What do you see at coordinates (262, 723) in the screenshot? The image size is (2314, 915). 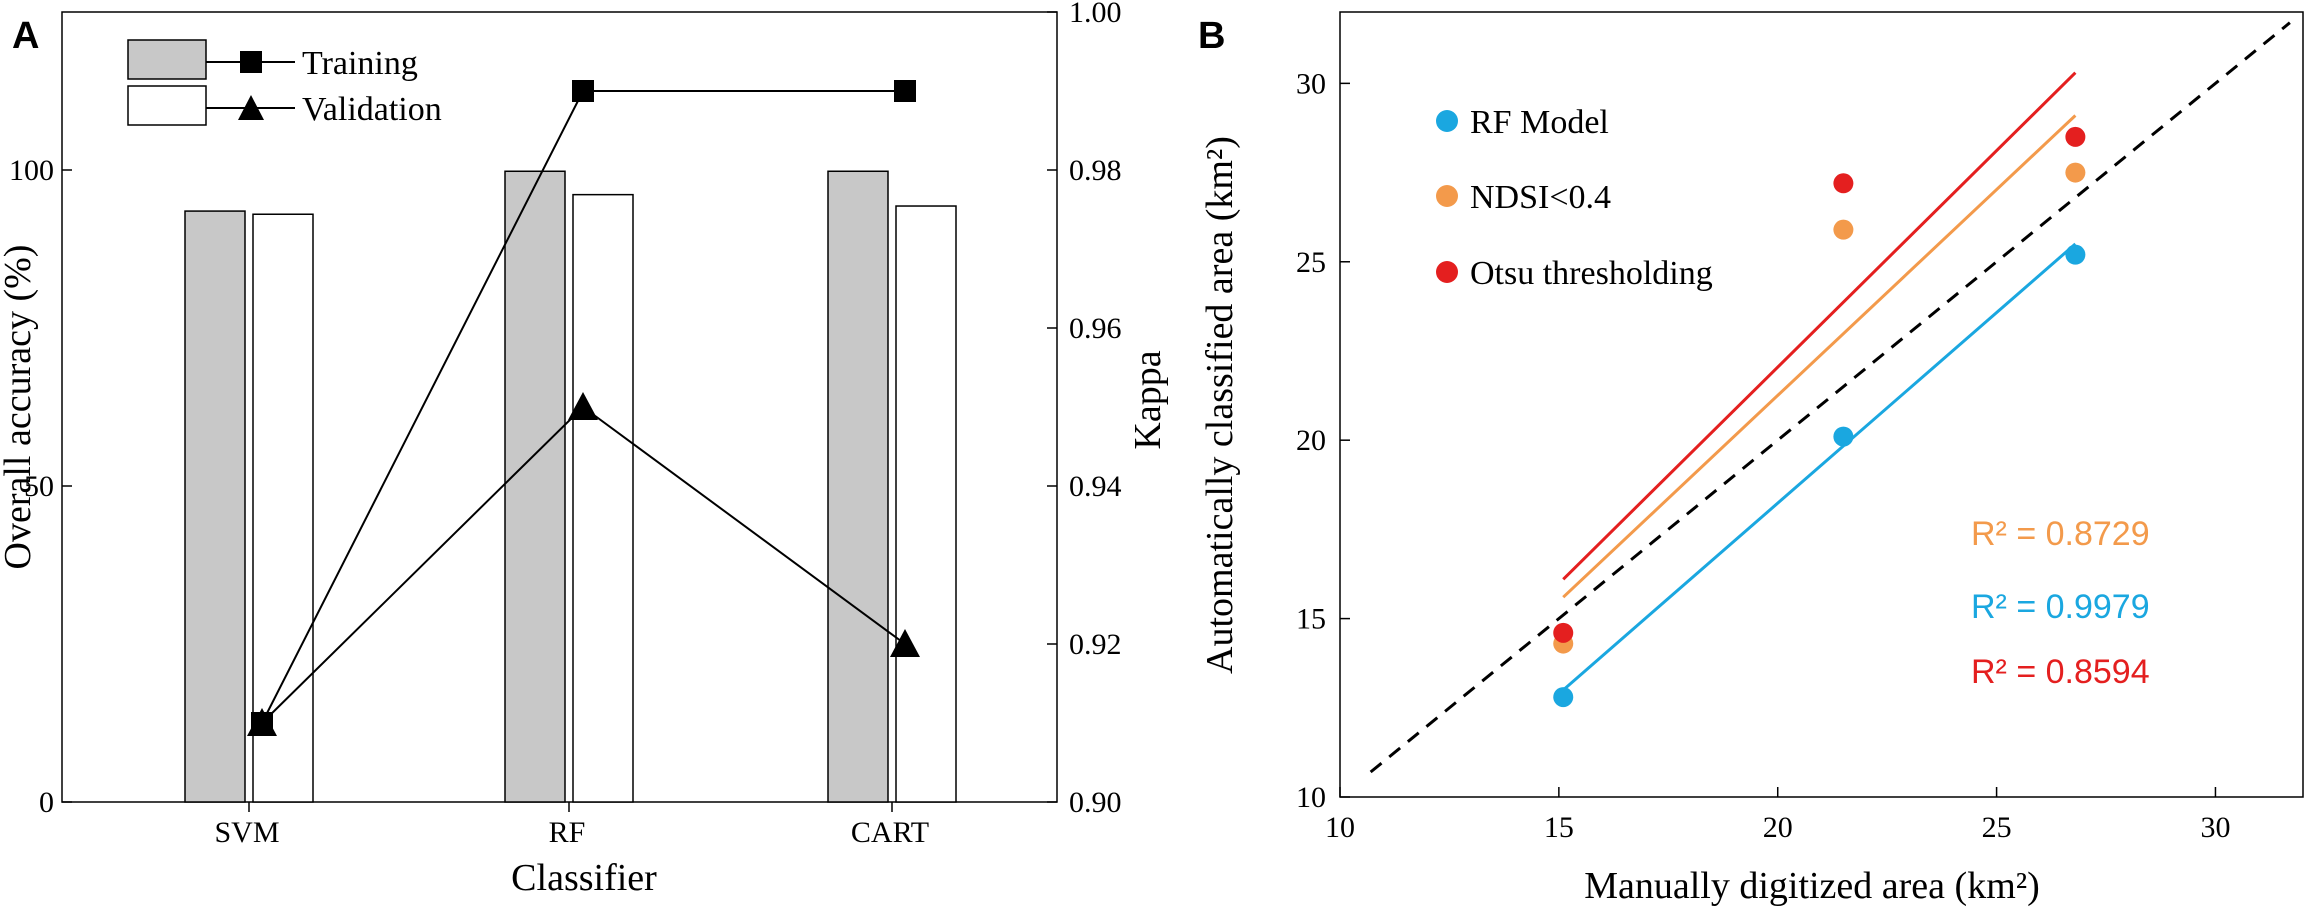 I see `kappa-training-point-svm` at bounding box center [262, 723].